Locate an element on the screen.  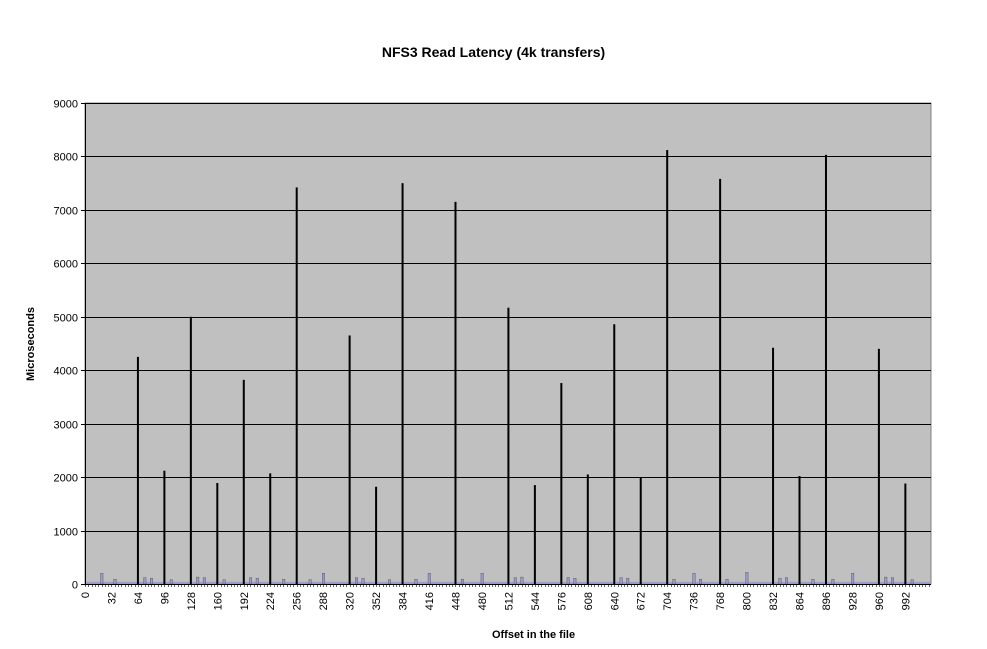
x-tick-label: 320 is located at coordinates (351, 601).